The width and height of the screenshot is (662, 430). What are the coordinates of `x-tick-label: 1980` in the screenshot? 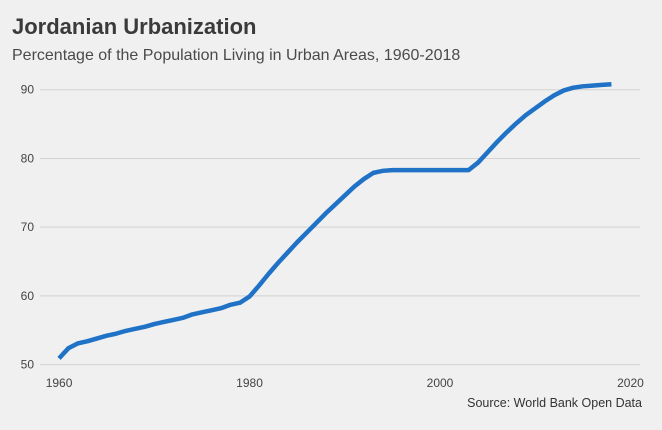 It's located at (249, 383).